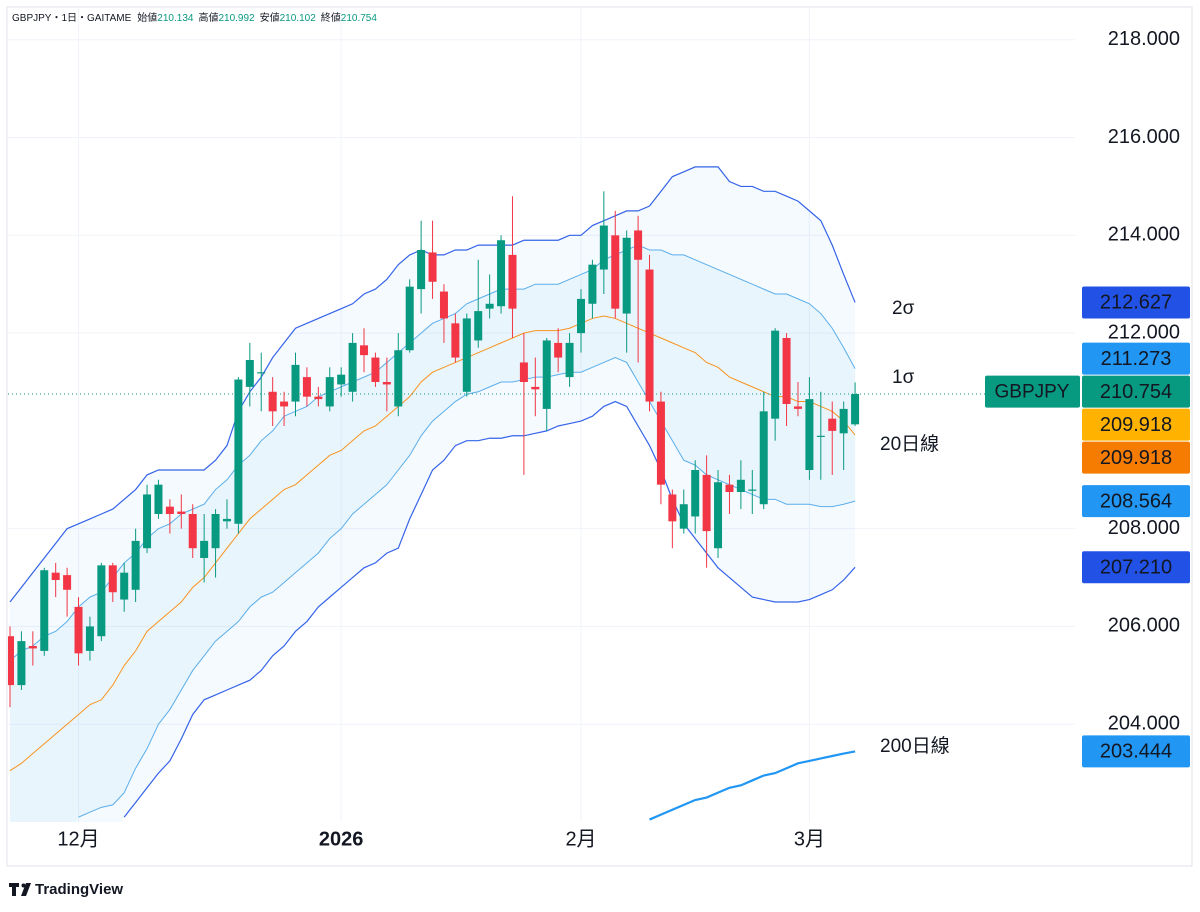 The image size is (1200, 912). I want to click on annotation: 1σ, so click(903, 377).